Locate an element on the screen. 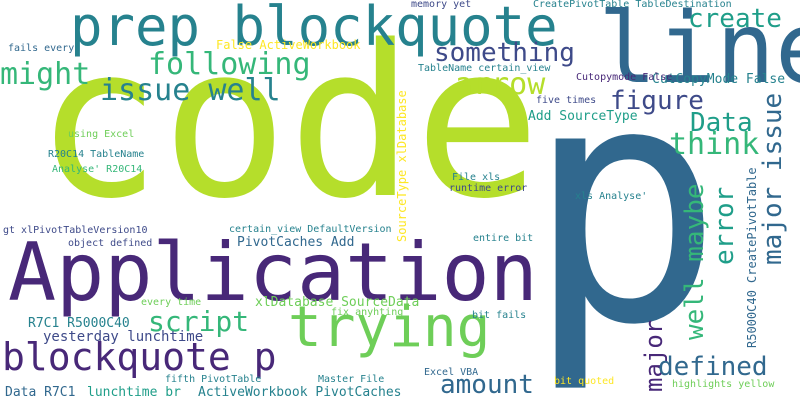 The height and width of the screenshot is (400, 800). word-think: think is located at coordinates (714, 144).